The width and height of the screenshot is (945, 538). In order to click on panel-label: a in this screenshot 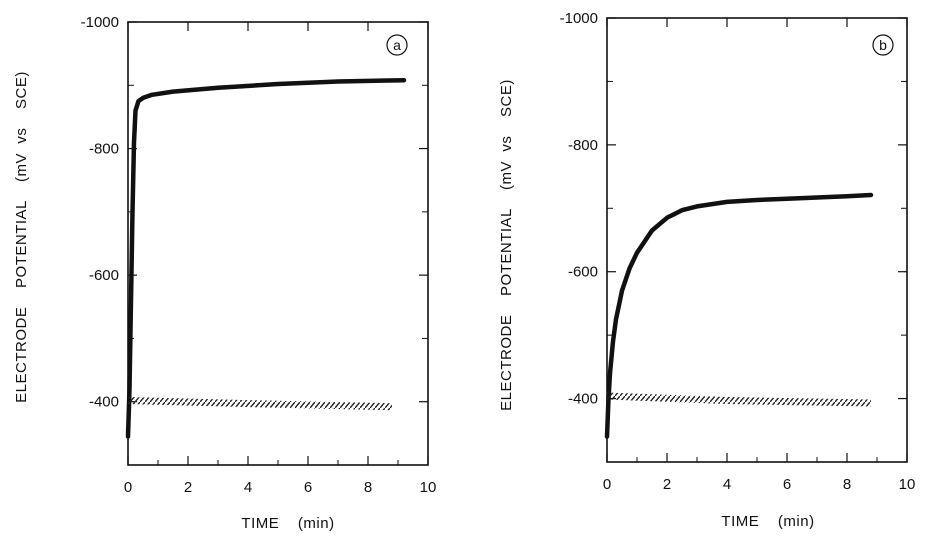, I will do `click(397, 45)`.